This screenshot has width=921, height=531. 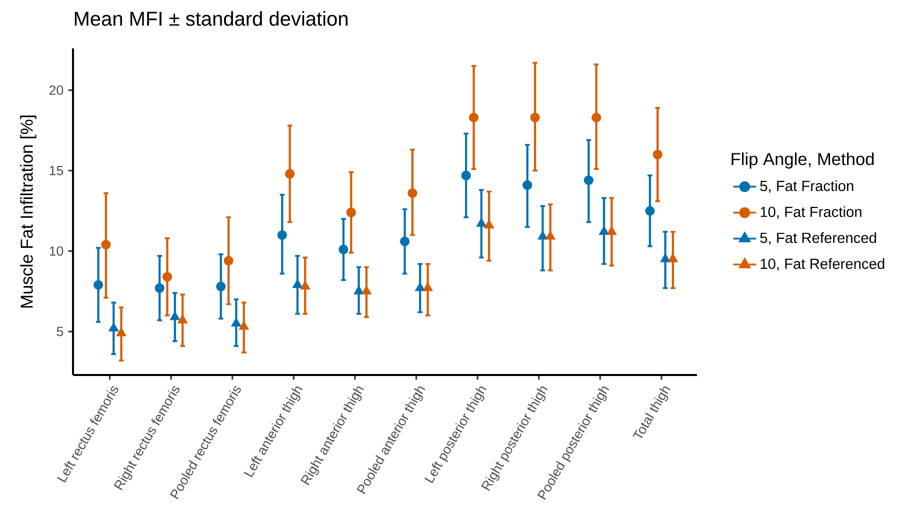 I want to click on y-axis-title: Muscle Fat Infiltration [%], so click(x=28, y=212).